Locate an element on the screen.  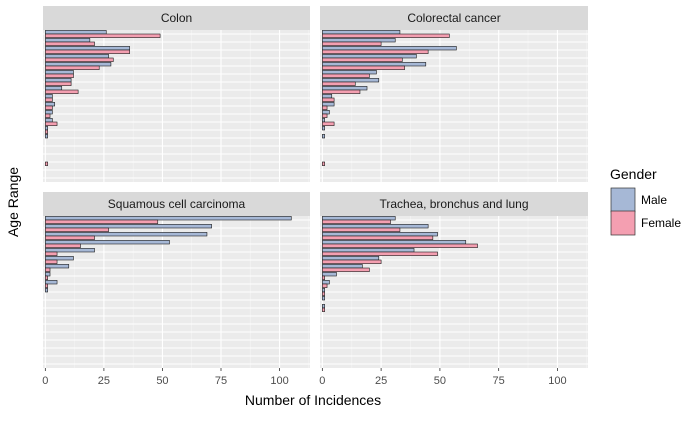
legend-title: Gender is located at coordinates (633, 174).